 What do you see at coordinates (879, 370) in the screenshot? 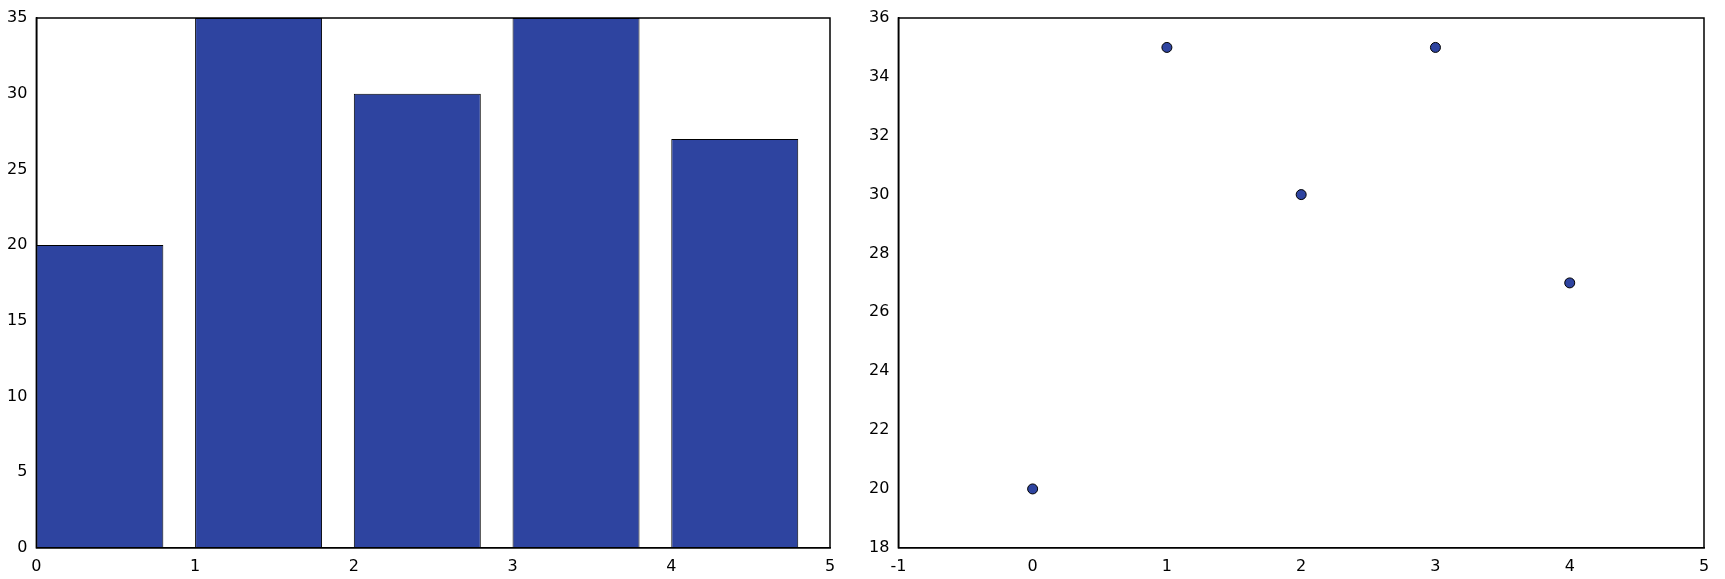
I see `y-tick-label: 24` at bounding box center [879, 370].